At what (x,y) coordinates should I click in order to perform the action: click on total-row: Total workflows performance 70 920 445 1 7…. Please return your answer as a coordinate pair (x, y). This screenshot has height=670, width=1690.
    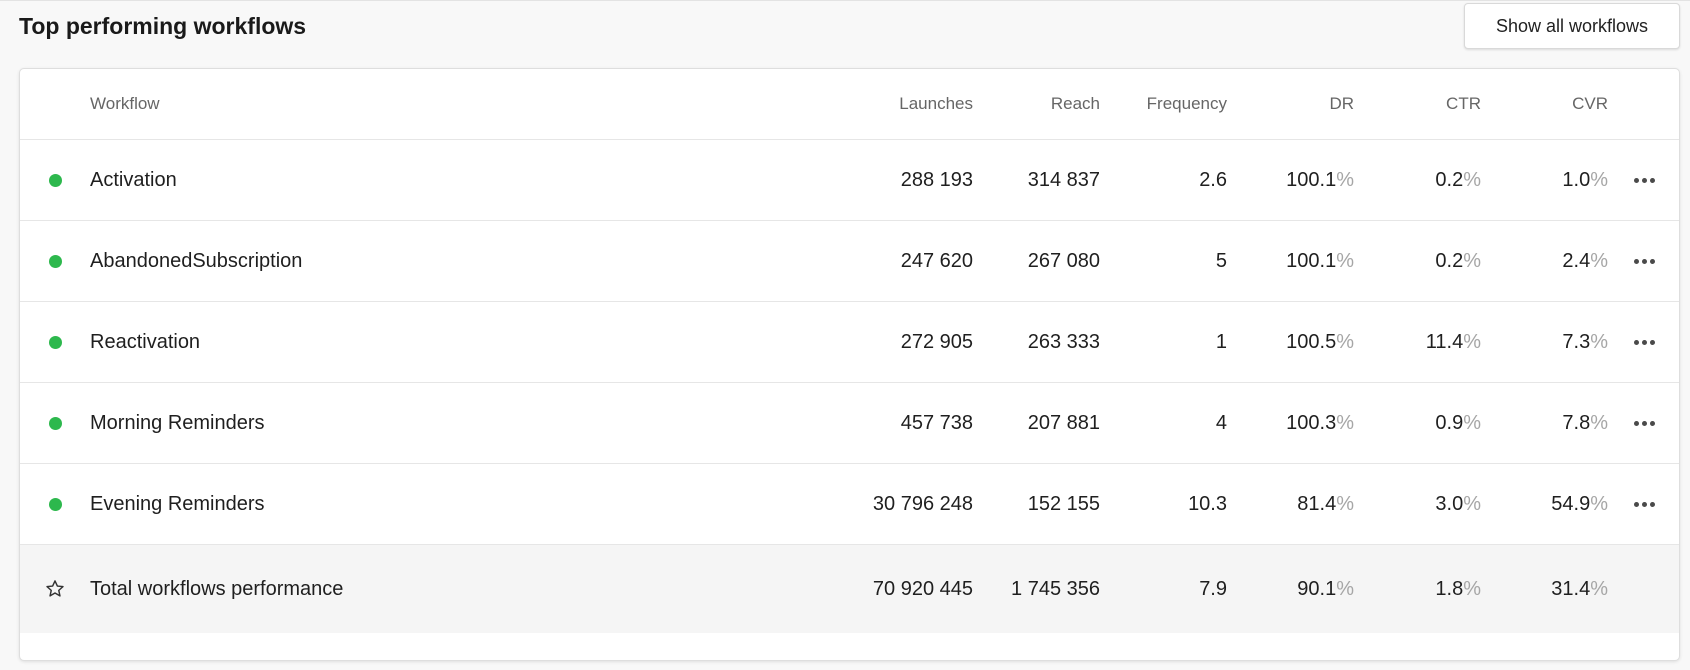
    Looking at the image, I should click on (849, 589).